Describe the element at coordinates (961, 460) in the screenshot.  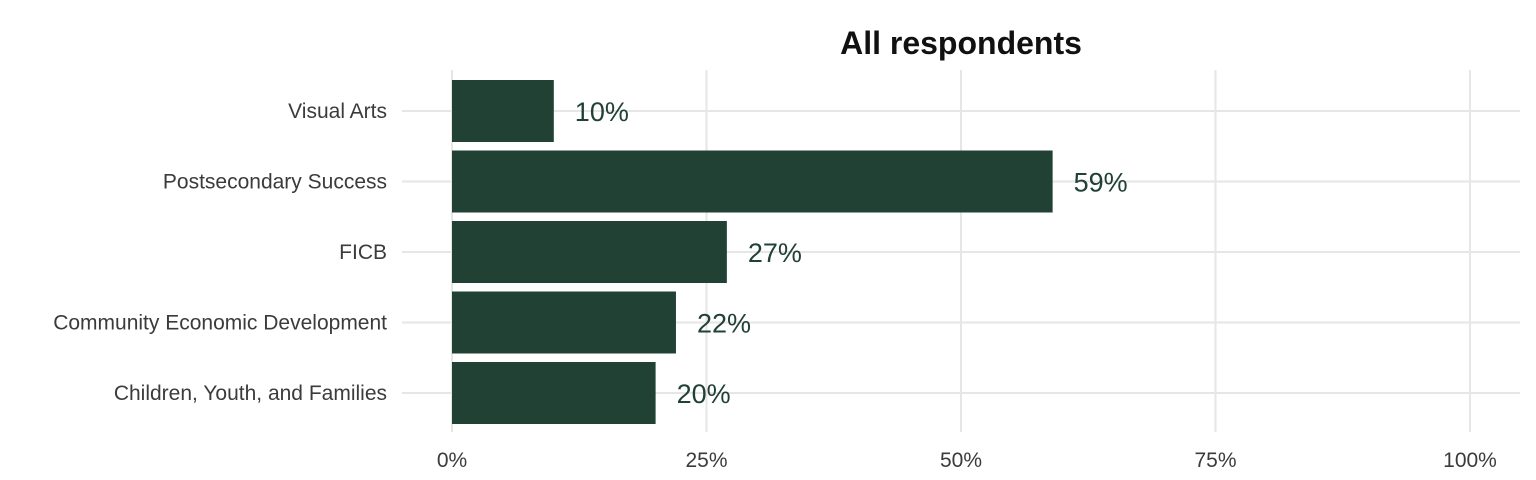
I see `x-tick-label: 50%` at that location.